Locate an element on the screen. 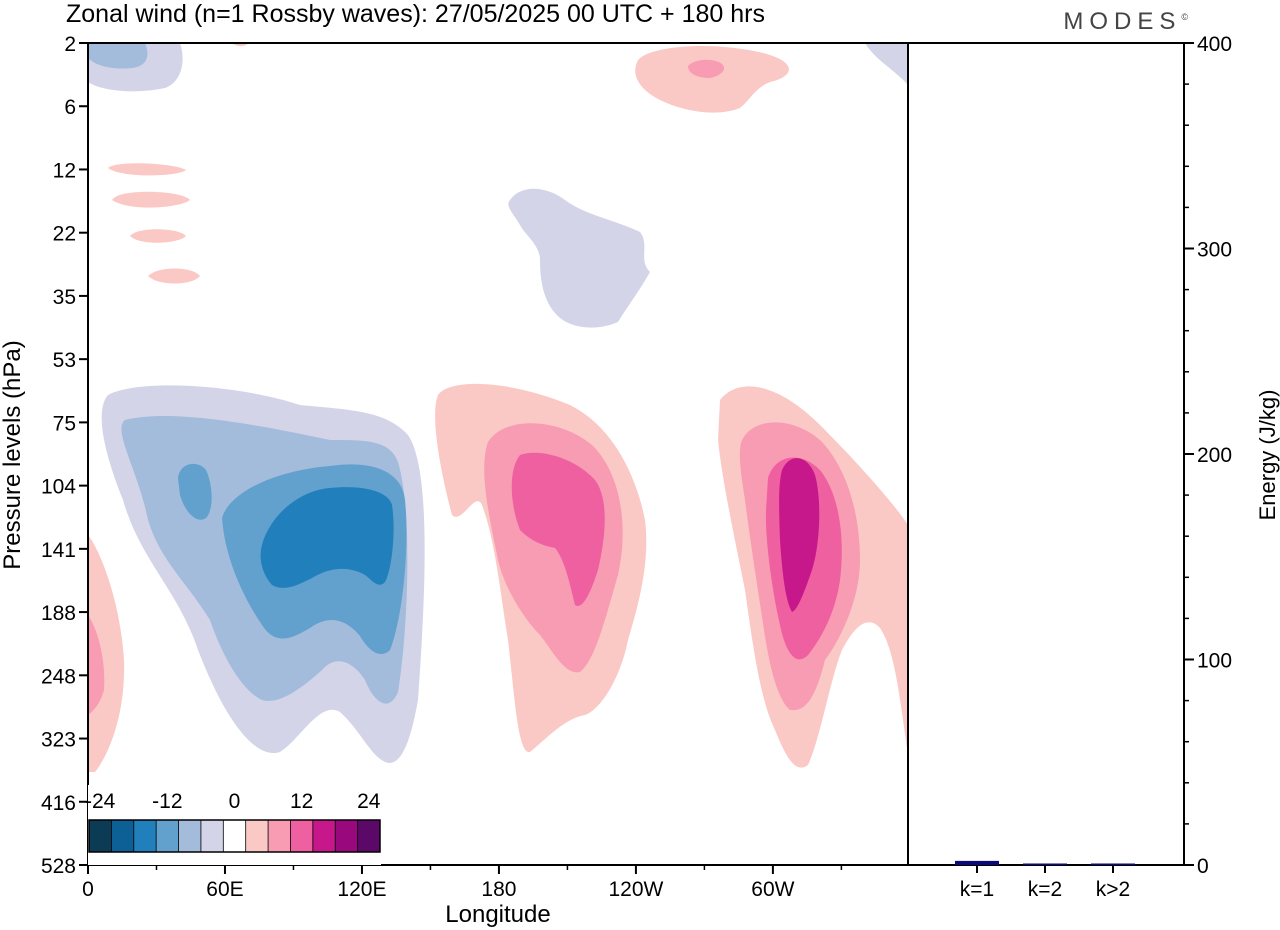 The height and width of the screenshot is (930, 1280). y-tick-label: 6 is located at coordinates (70, 107).